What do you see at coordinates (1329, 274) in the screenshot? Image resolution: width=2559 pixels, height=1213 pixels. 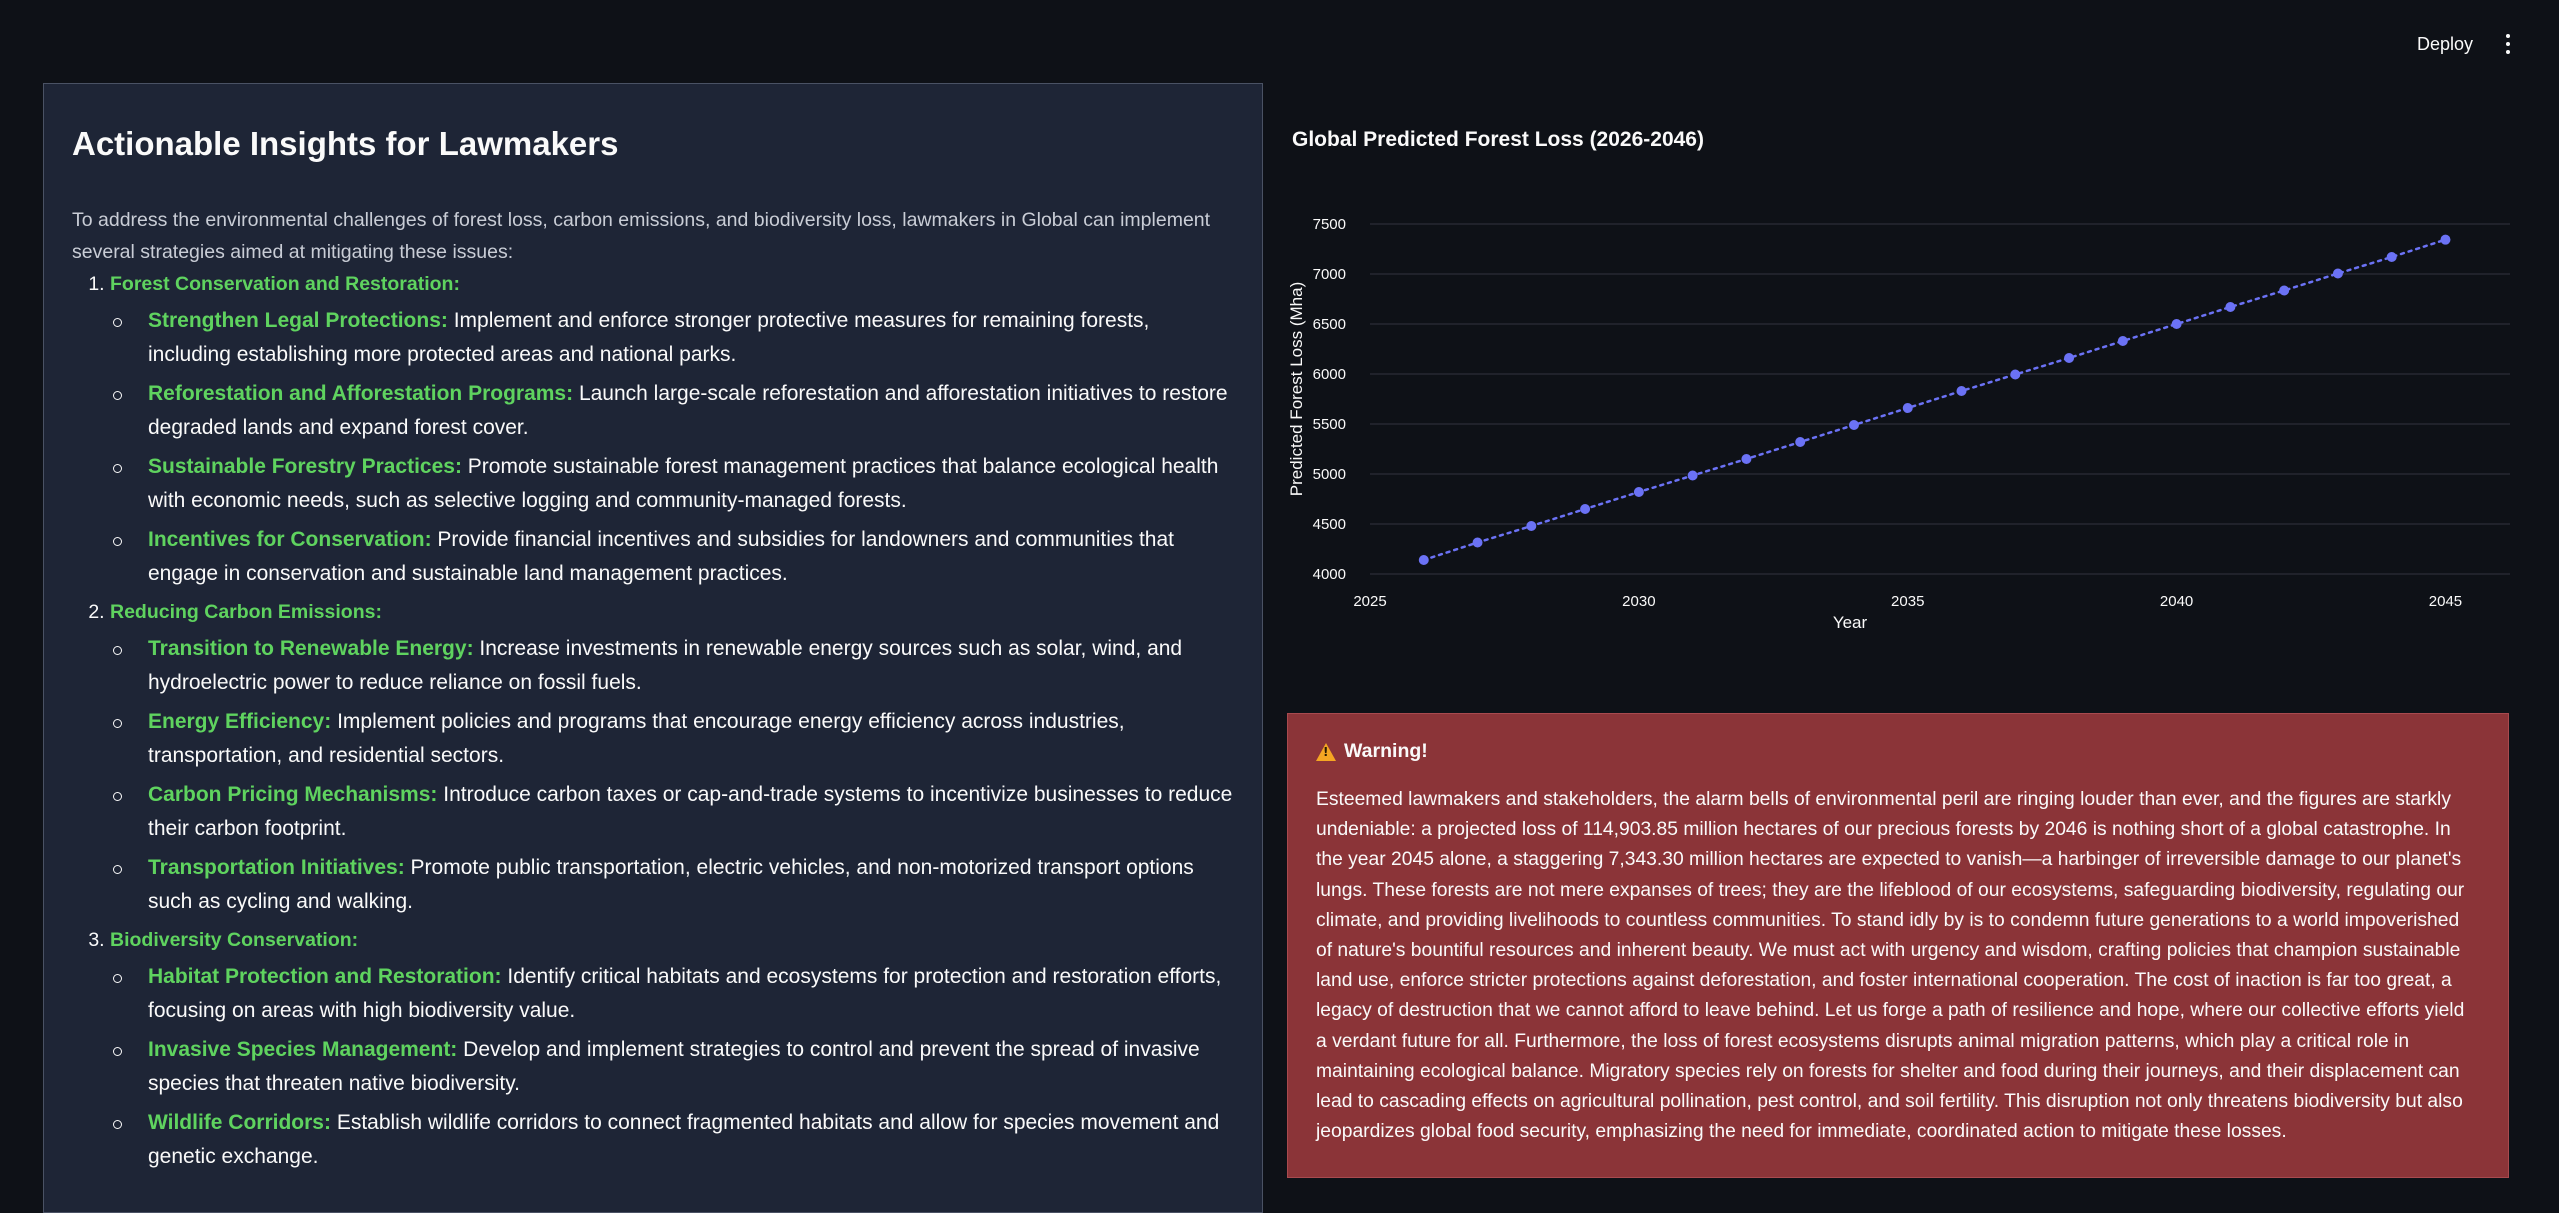 I see `y-tick-label: 7000` at bounding box center [1329, 274].